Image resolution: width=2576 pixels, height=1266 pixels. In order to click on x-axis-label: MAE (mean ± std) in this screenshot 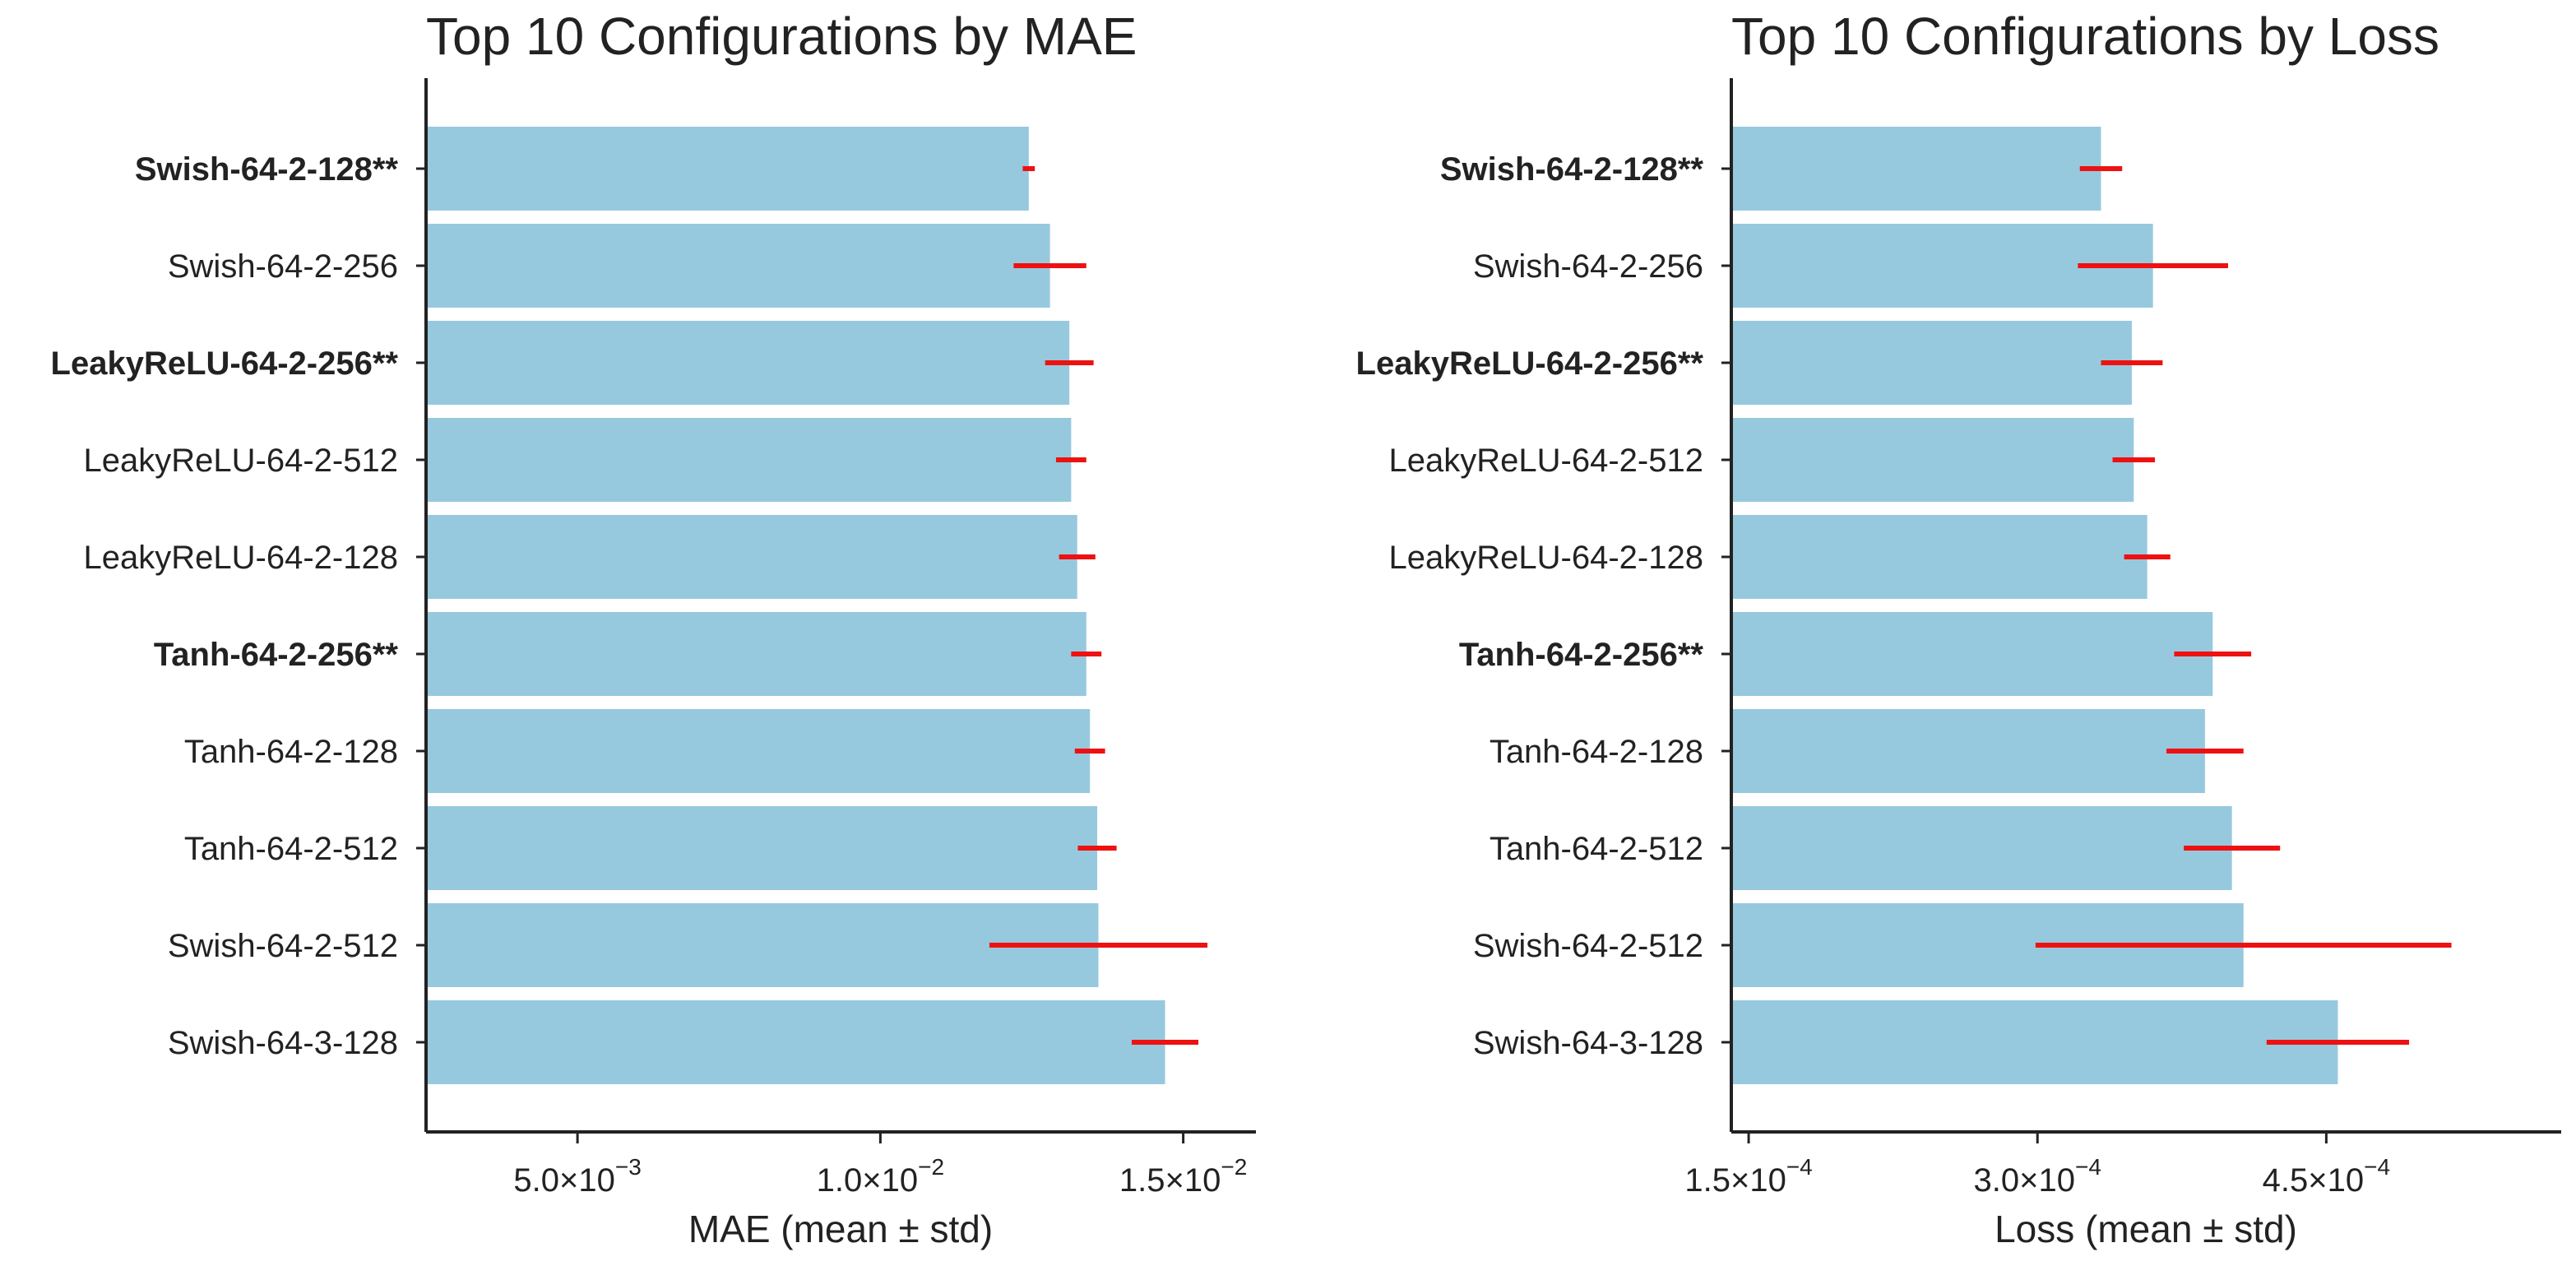, I will do `click(841, 1229)`.